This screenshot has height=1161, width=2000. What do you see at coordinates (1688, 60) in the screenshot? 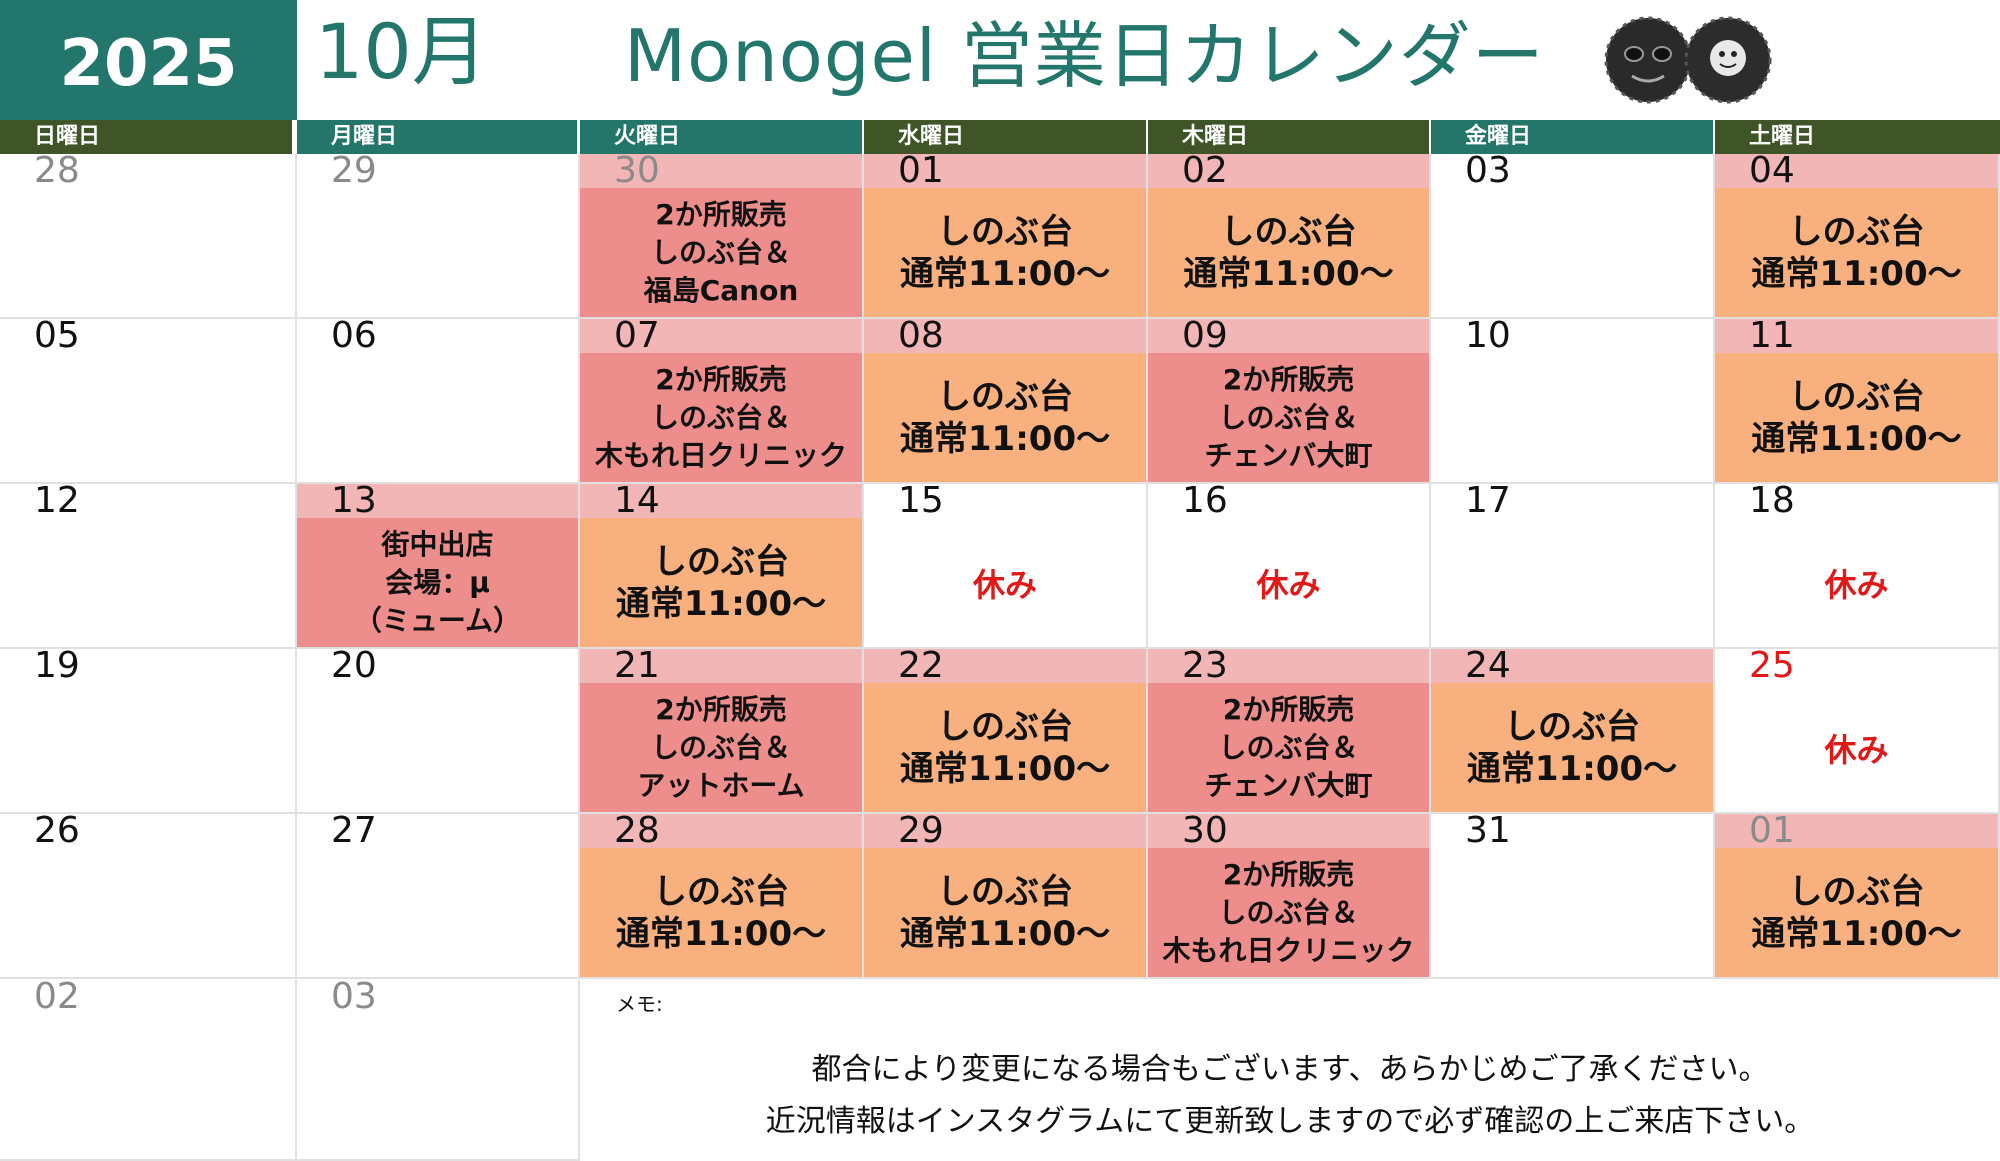
I see `shop-logo-icon` at bounding box center [1688, 60].